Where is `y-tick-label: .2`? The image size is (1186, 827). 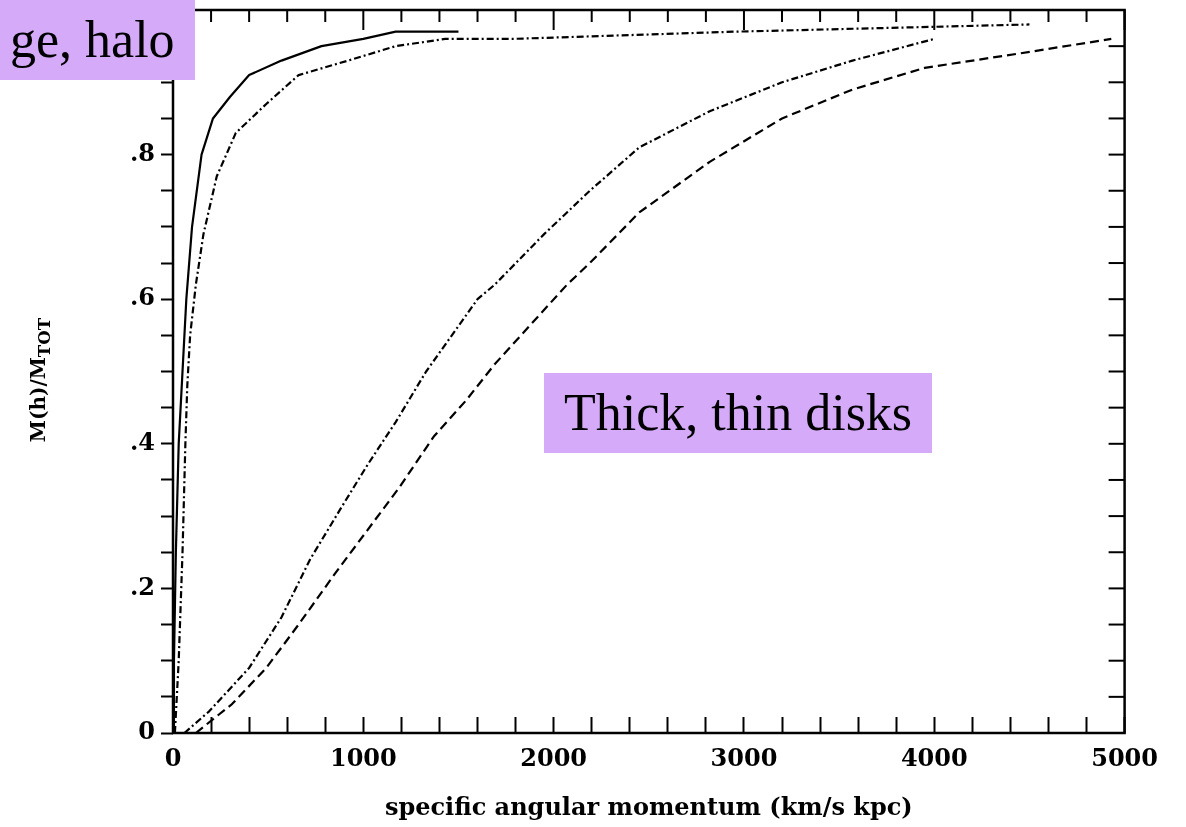 y-tick-label: .2 is located at coordinates (142, 586).